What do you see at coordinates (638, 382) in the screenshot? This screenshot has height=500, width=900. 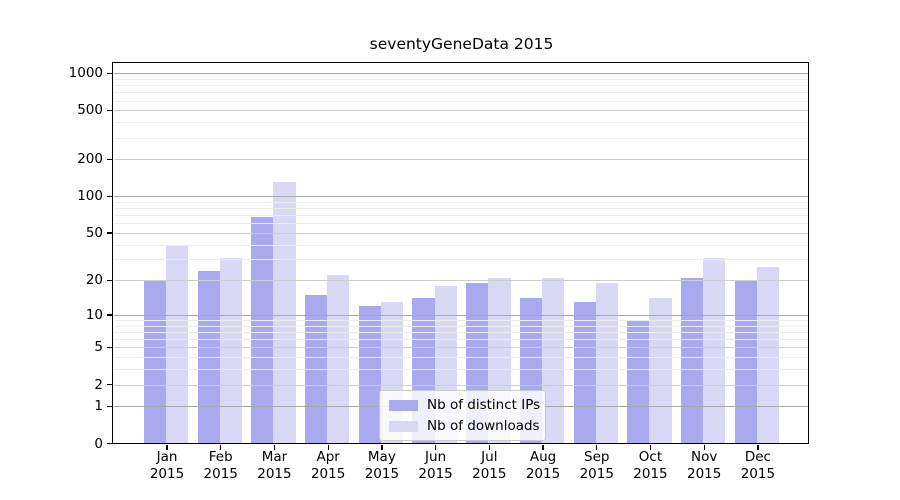 I see `bar-ips-oct-2015` at bounding box center [638, 382].